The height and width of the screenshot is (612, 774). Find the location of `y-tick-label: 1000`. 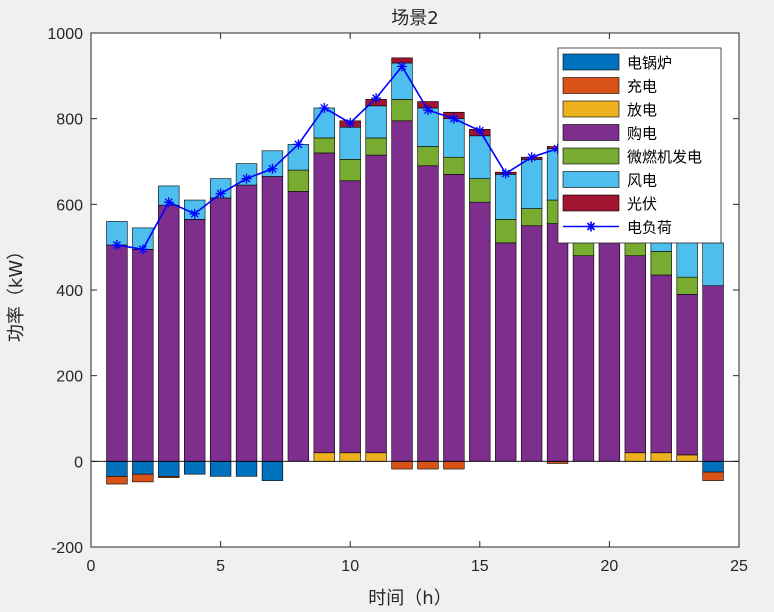

y-tick-label: 1000 is located at coordinates (65, 34).